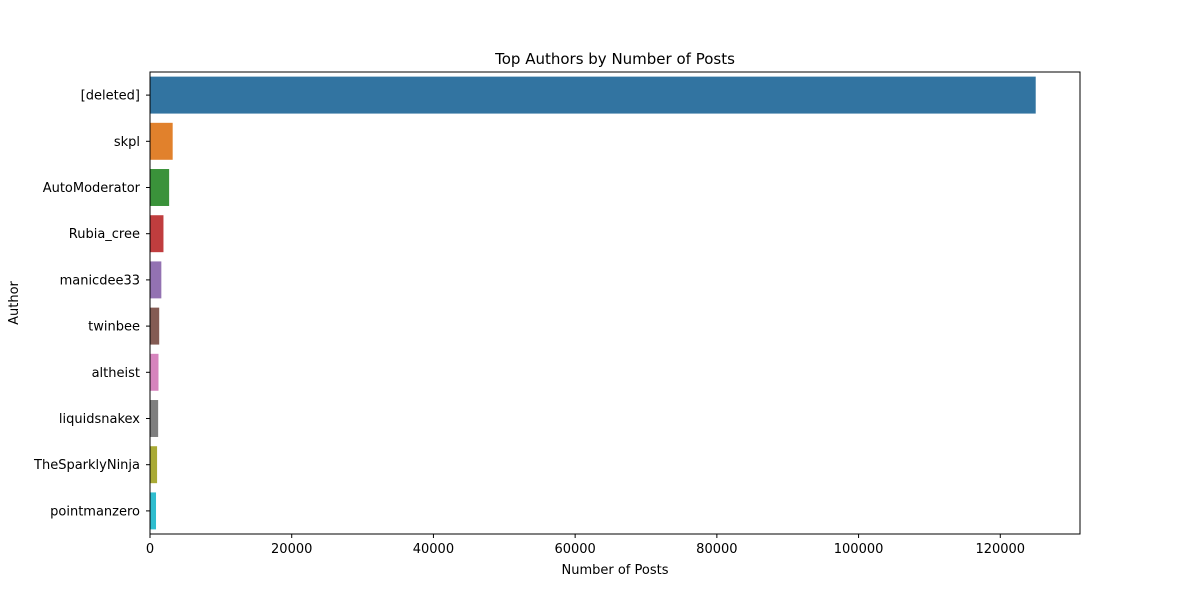  Describe the element at coordinates (716, 549) in the screenshot. I see `x-tick-label: 80000` at that location.